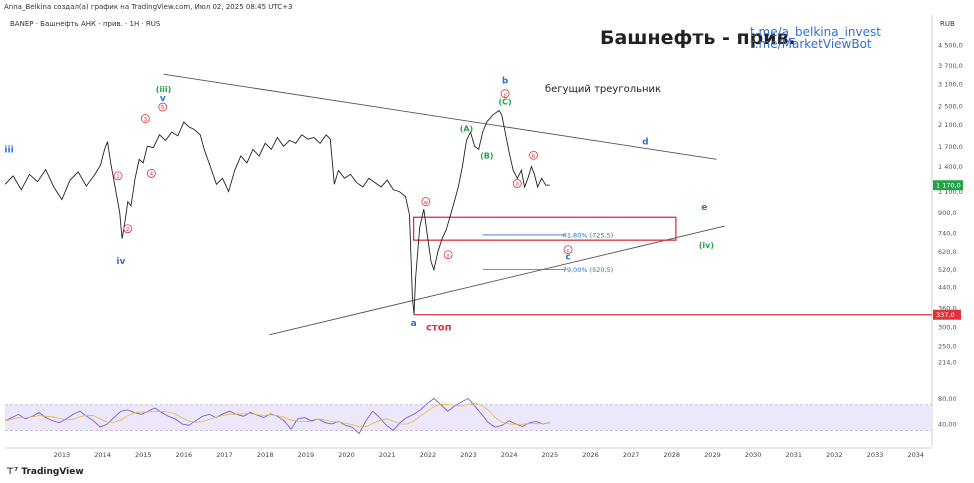 The image size is (974, 483). I want to click on y-tick-label: 2 100,0, so click(950, 125).